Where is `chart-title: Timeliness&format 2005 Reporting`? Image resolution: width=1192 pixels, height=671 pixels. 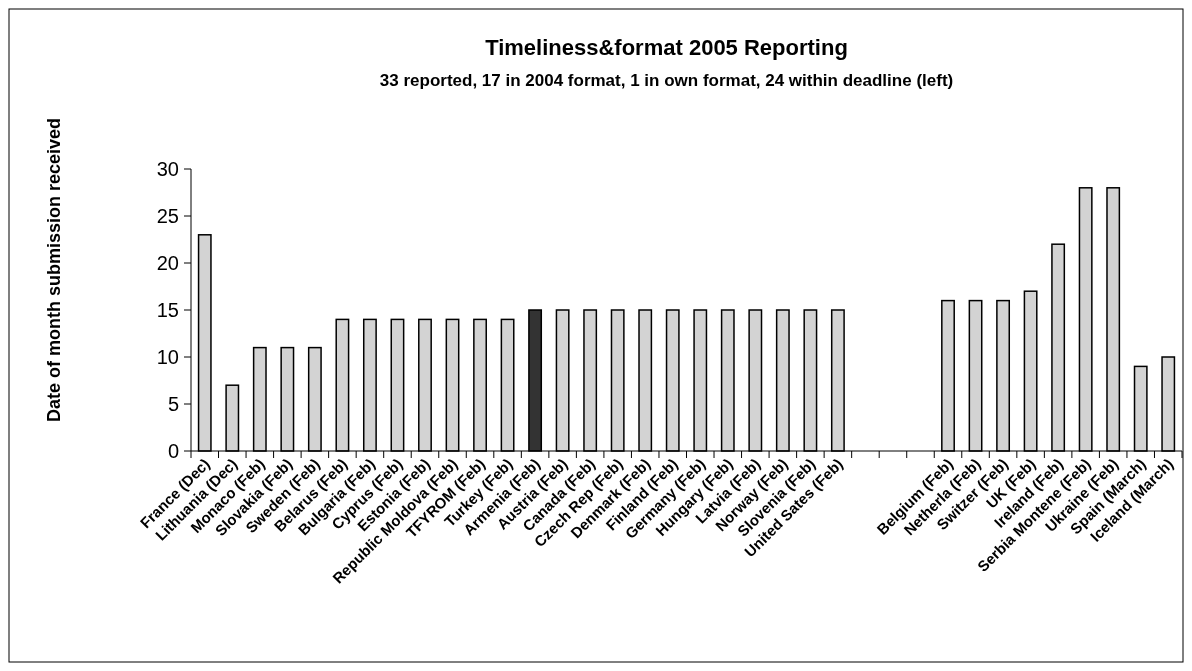
chart-title: Timeliness&format 2005 Reporting is located at coordinates (666, 47).